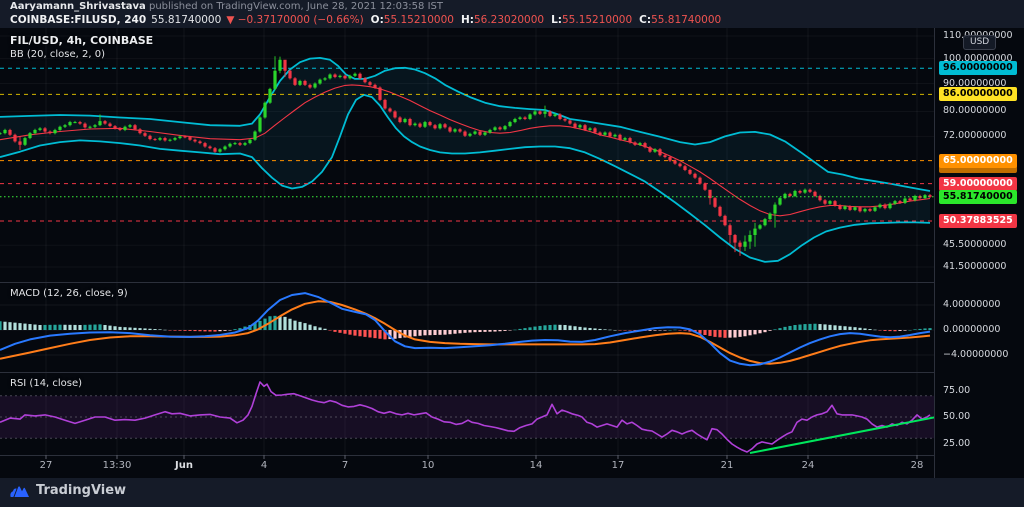 The image size is (1024, 507). I want to click on level-price-label: 65.00000000, so click(978, 160).